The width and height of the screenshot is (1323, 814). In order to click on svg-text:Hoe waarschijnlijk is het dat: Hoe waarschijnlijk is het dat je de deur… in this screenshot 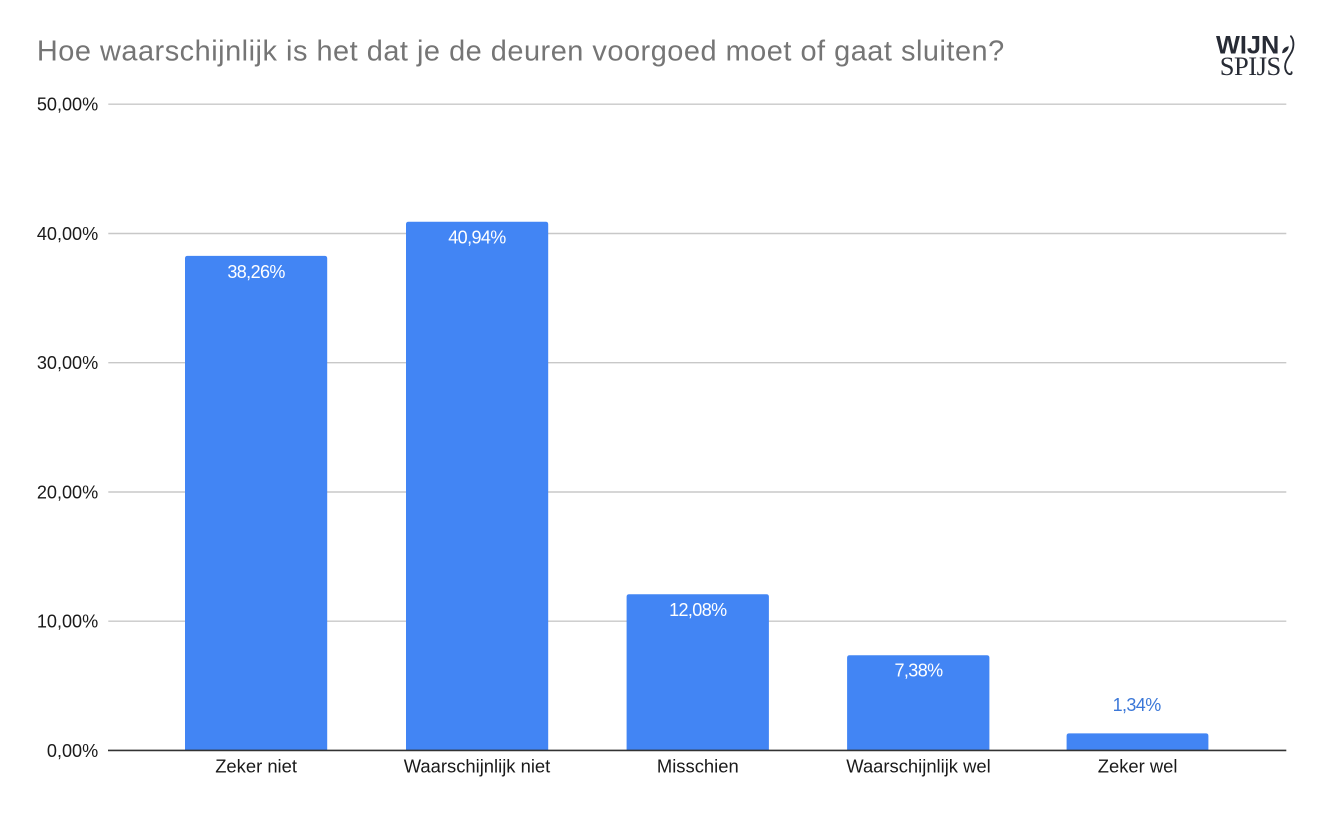, I will do `click(521, 52)`.